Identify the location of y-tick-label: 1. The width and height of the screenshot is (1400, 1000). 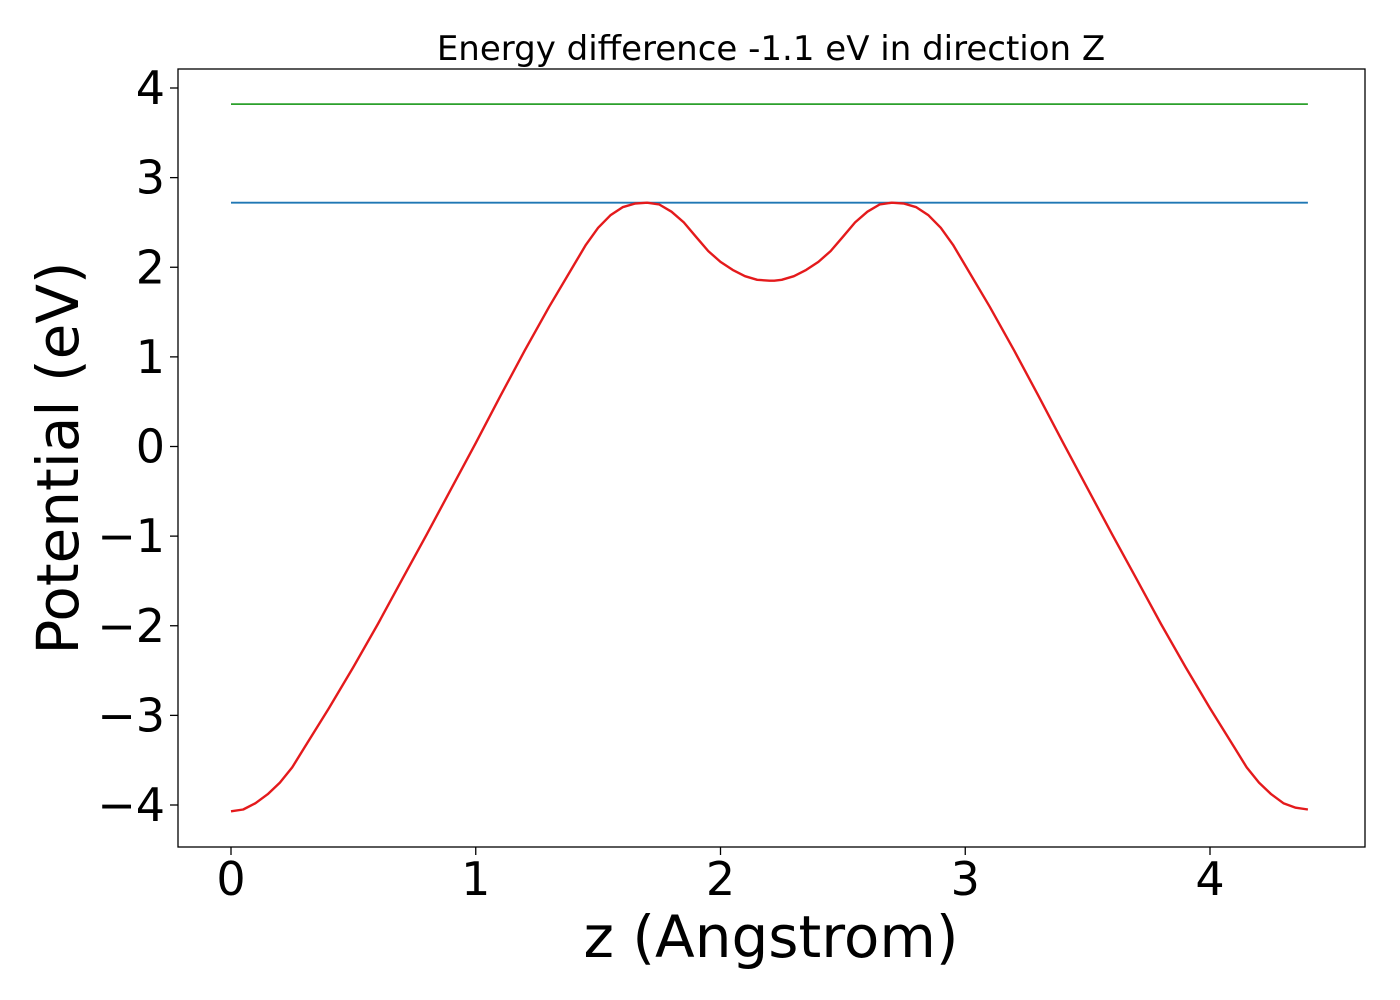
(150, 357).